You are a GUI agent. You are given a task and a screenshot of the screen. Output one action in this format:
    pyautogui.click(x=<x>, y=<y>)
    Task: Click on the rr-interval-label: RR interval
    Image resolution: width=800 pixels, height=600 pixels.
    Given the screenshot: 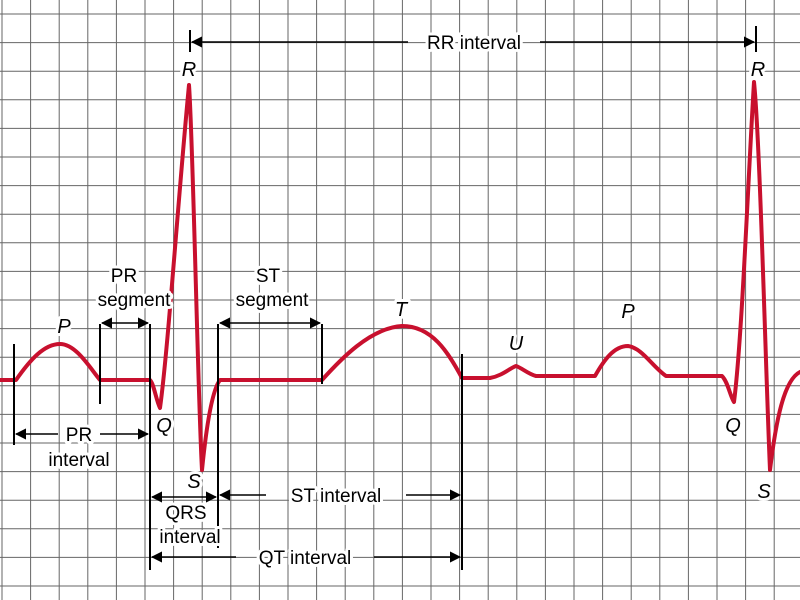 What is the action you would take?
    pyautogui.click(x=474, y=43)
    